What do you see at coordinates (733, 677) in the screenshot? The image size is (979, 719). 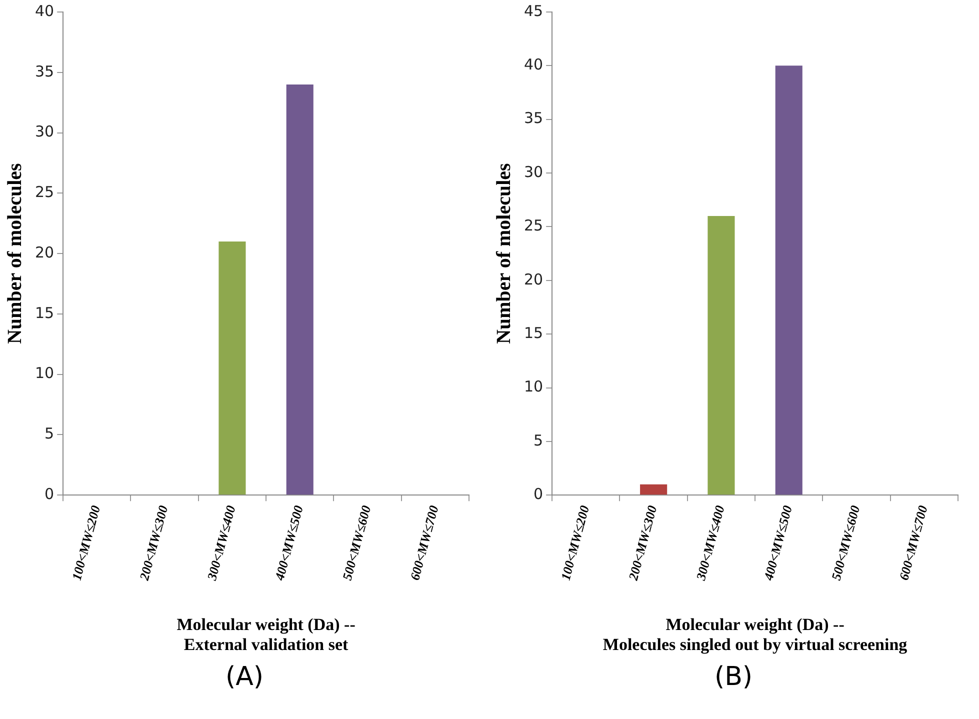 I see `text: (B)` at bounding box center [733, 677].